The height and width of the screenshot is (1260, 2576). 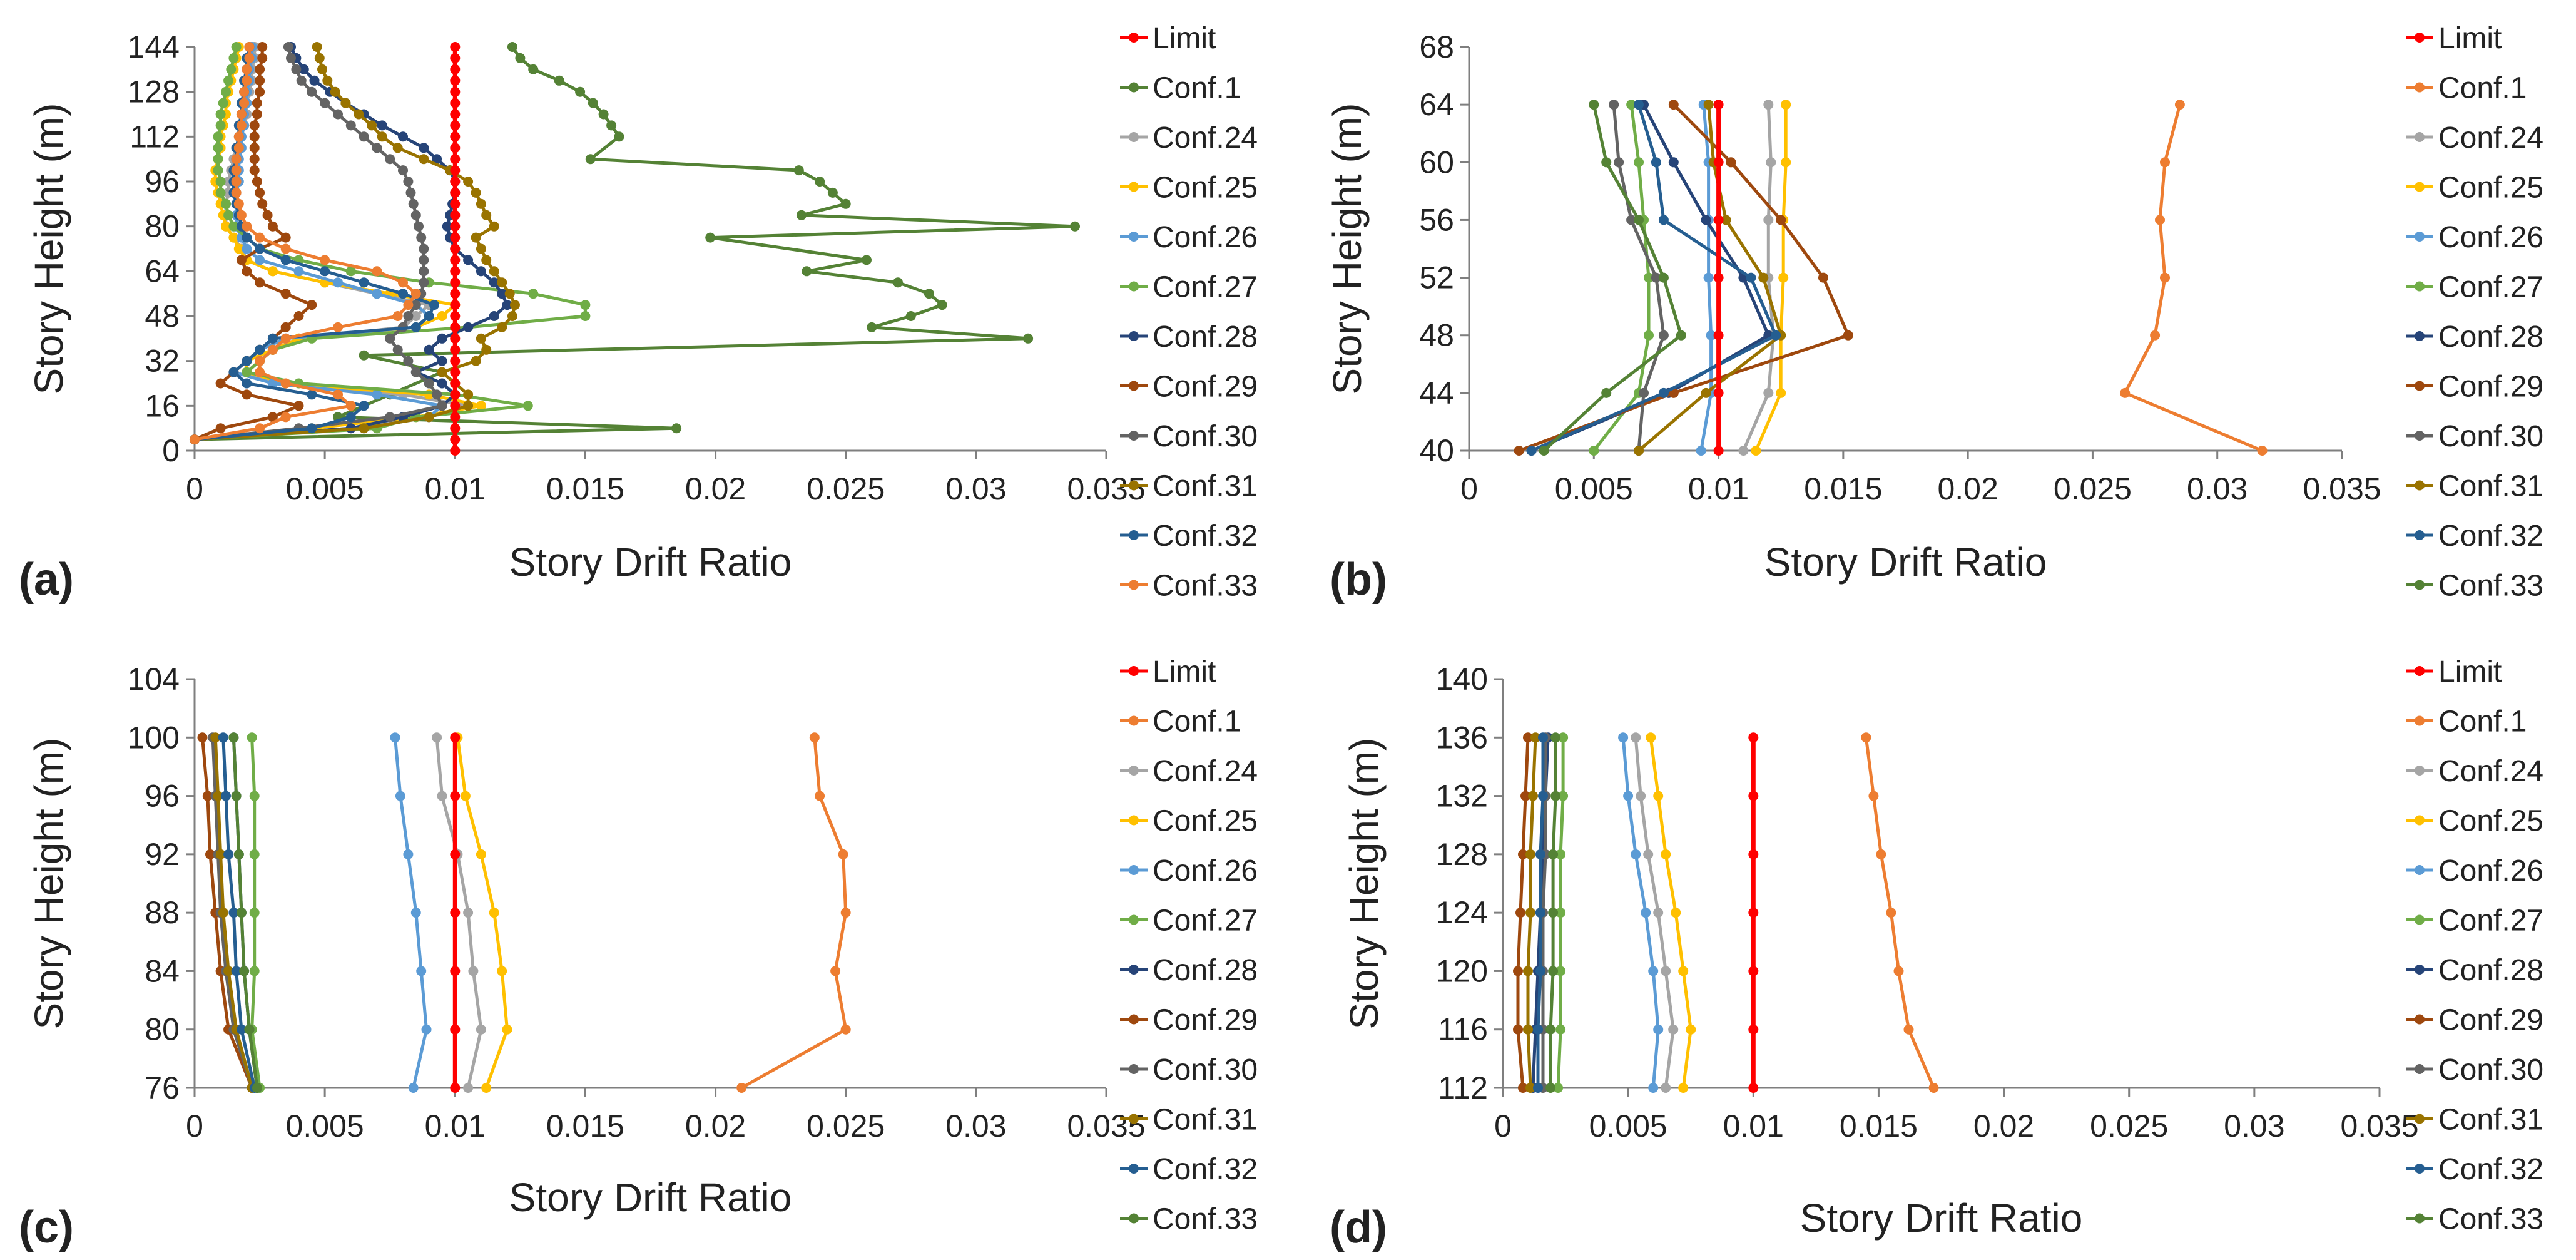 I want to click on panel-label: (a), so click(x=47, y=580).